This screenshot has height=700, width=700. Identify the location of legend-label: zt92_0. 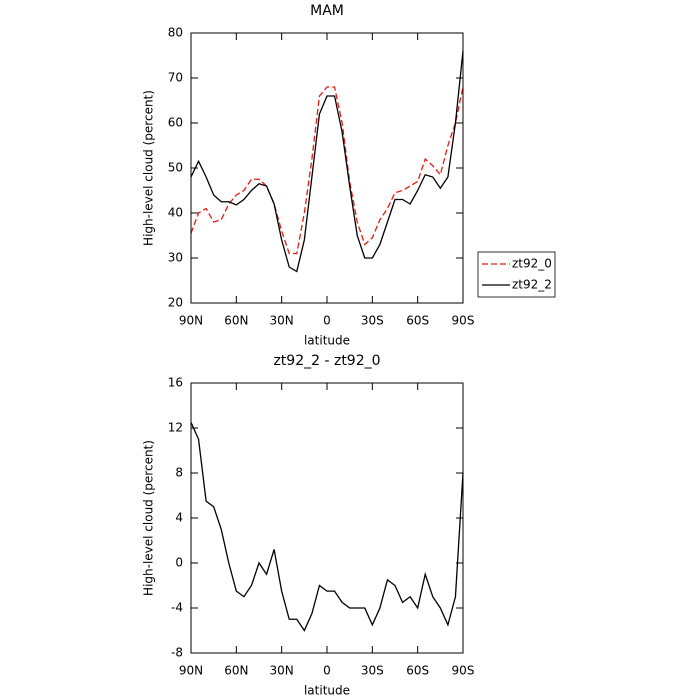
(532, 264).